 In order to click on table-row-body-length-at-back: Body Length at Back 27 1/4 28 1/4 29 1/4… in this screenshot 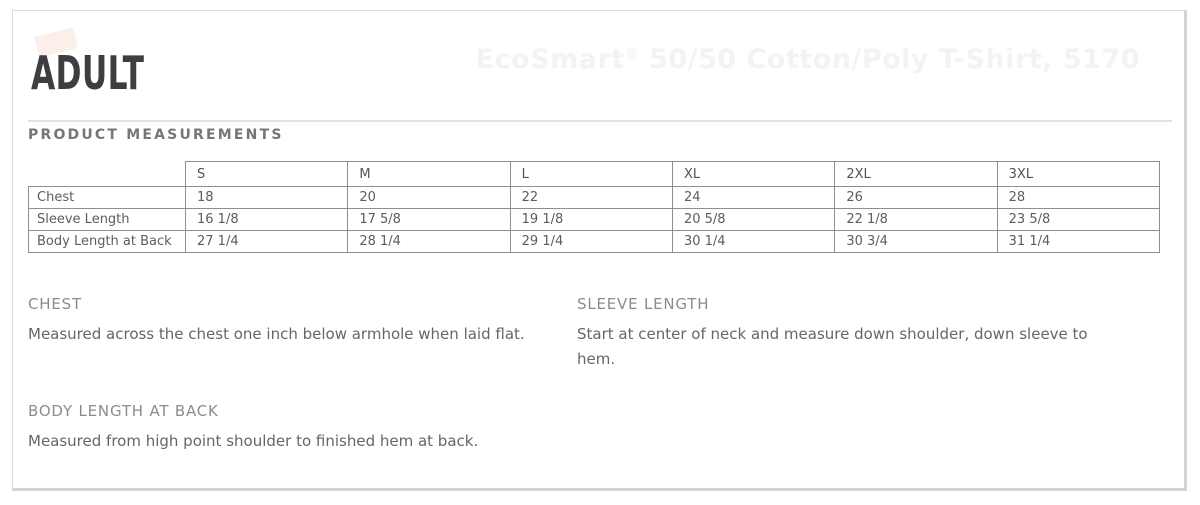, I will do `click(594, 241)`.